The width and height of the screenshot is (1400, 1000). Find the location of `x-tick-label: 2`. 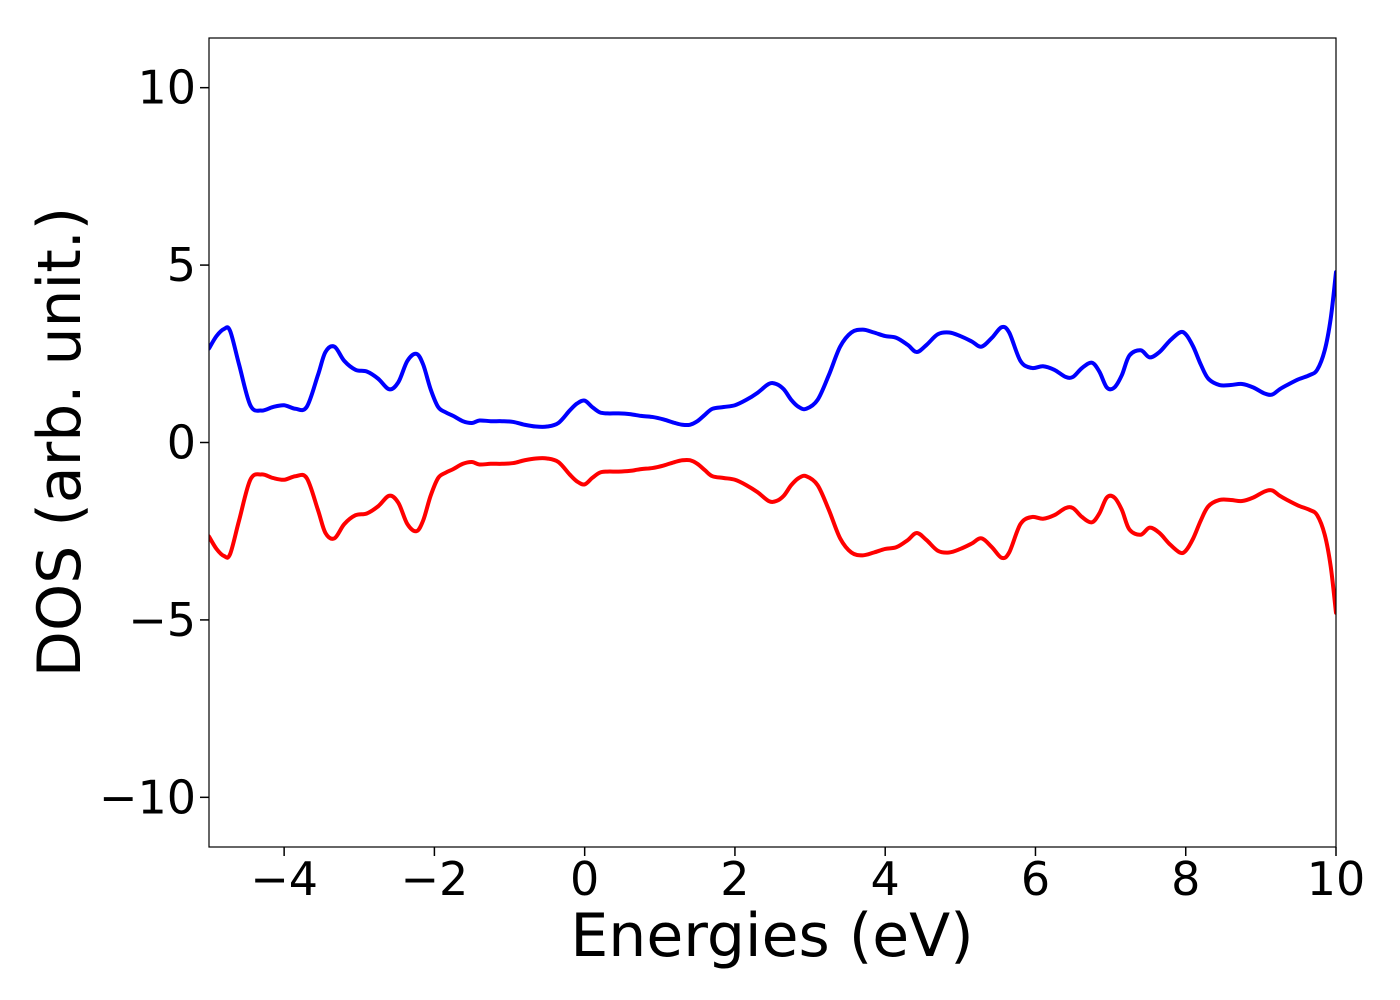

x-tick-label: 2 is located at coordinates (734, 879).